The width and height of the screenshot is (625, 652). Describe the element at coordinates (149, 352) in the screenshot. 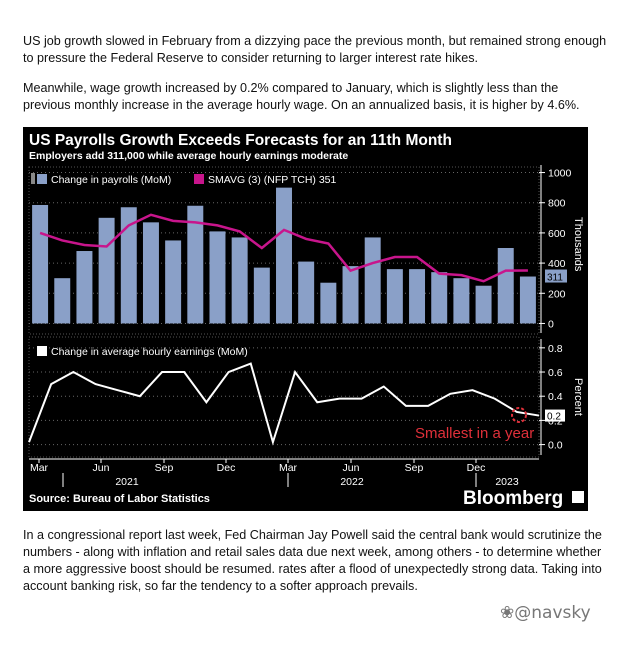

I see `legend-wage-label: Change in average hourly earnings (MoM)` at that location.